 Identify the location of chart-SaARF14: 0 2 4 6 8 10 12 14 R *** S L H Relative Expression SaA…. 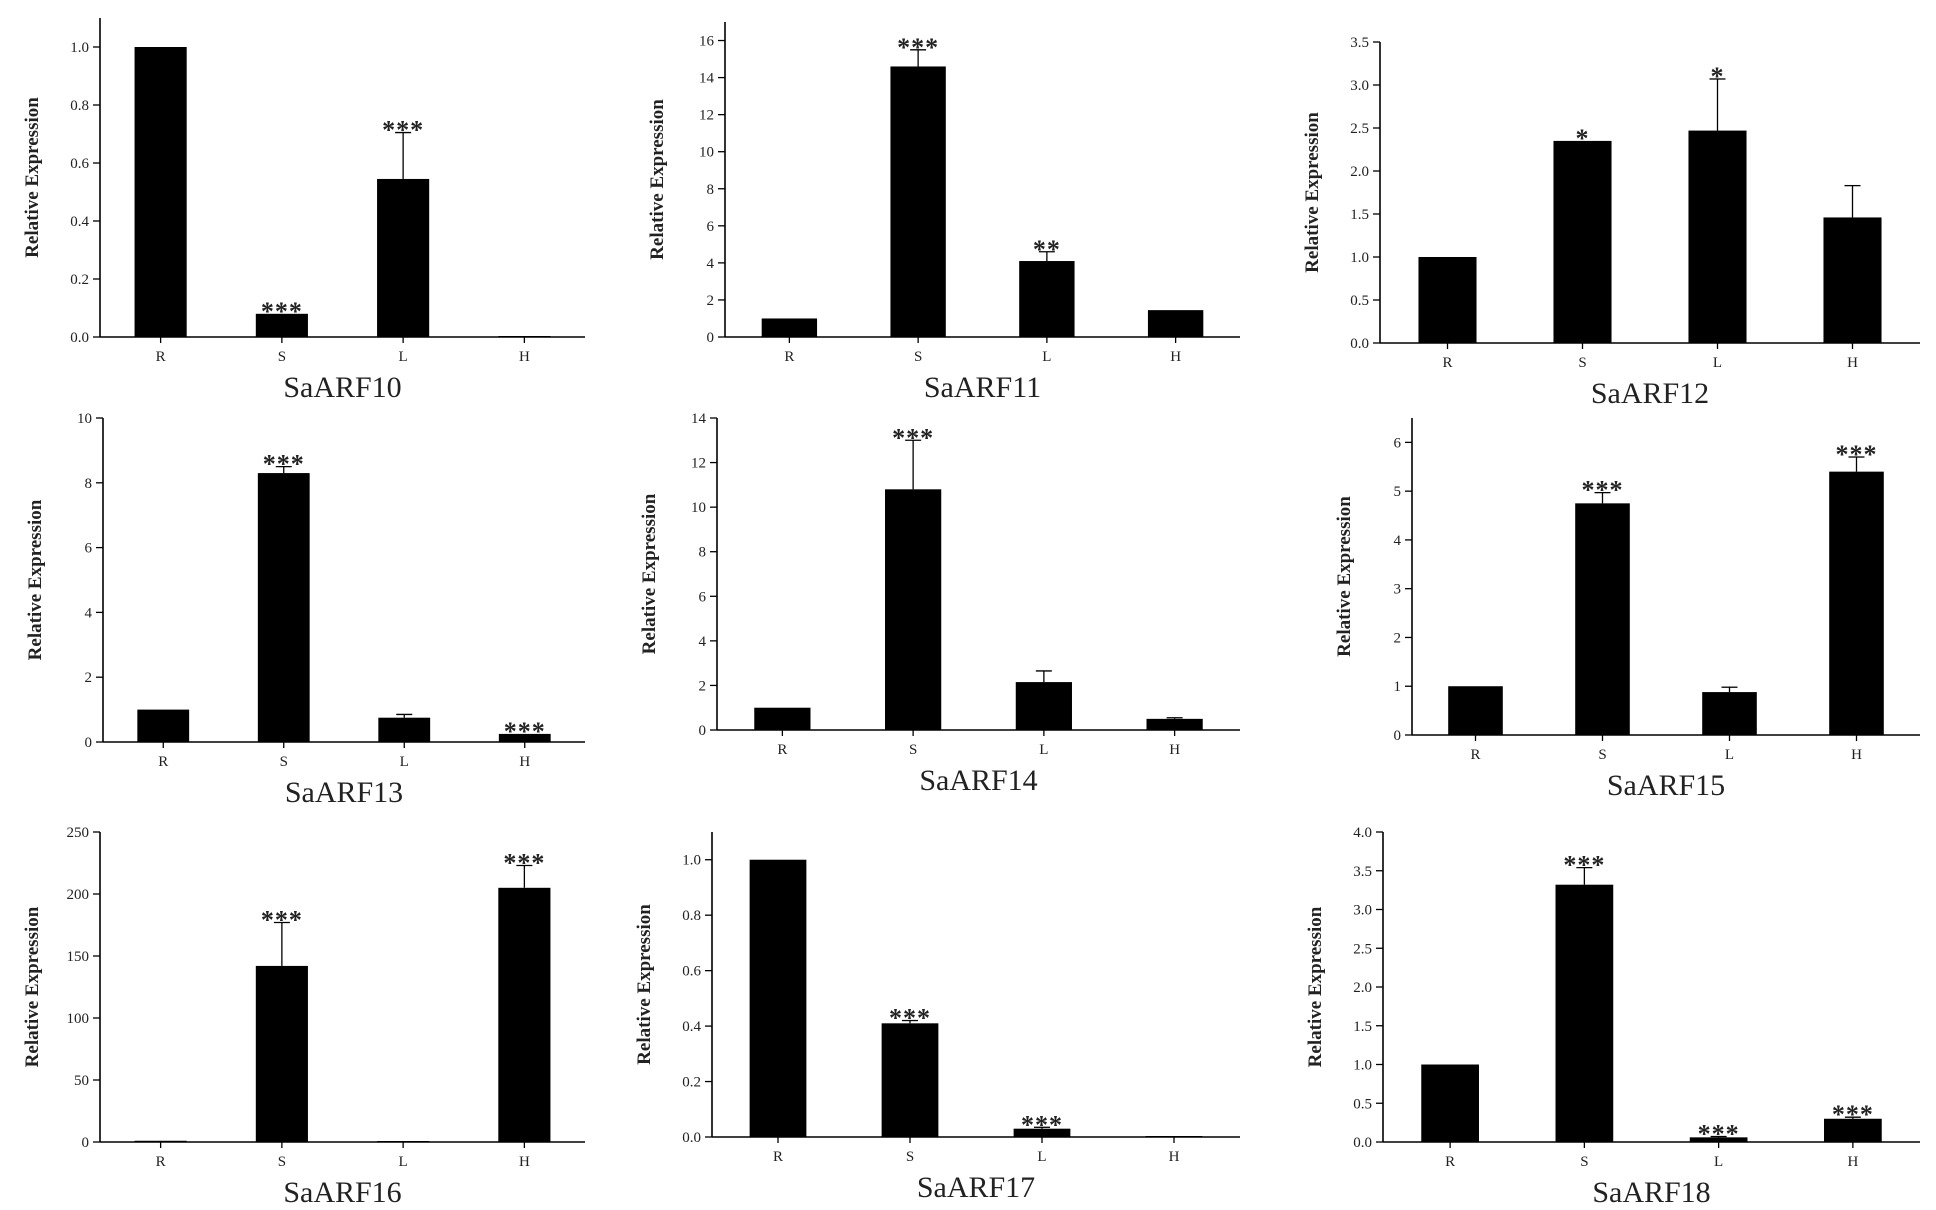
(939, 604).